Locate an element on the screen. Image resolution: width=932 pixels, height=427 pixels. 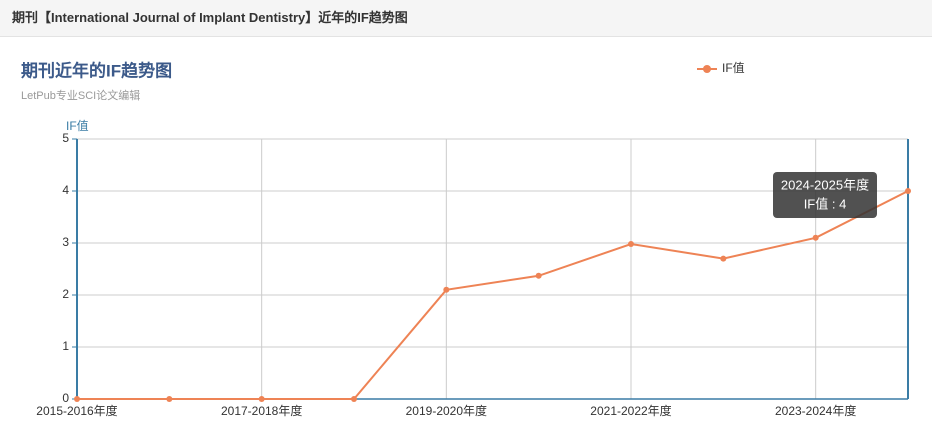
chart-subtitle: LetPub专业SCI论文编辑 is located at coordinates (80, 95).